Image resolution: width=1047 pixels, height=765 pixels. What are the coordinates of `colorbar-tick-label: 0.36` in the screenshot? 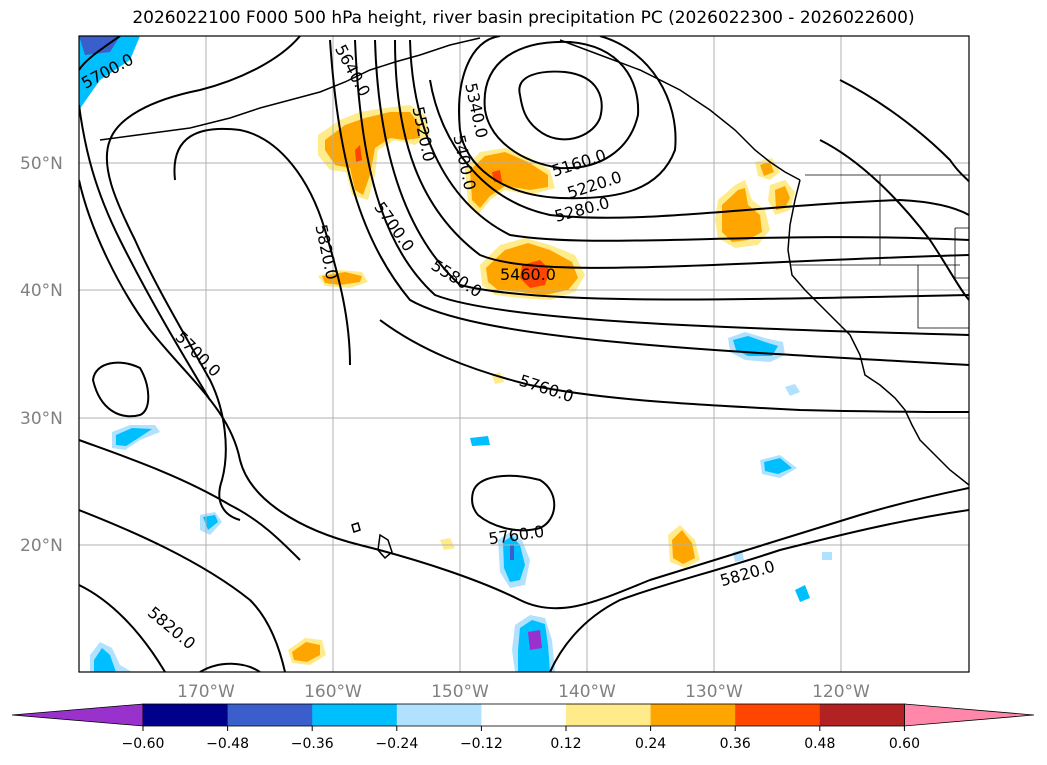 It's located at (735, 744).